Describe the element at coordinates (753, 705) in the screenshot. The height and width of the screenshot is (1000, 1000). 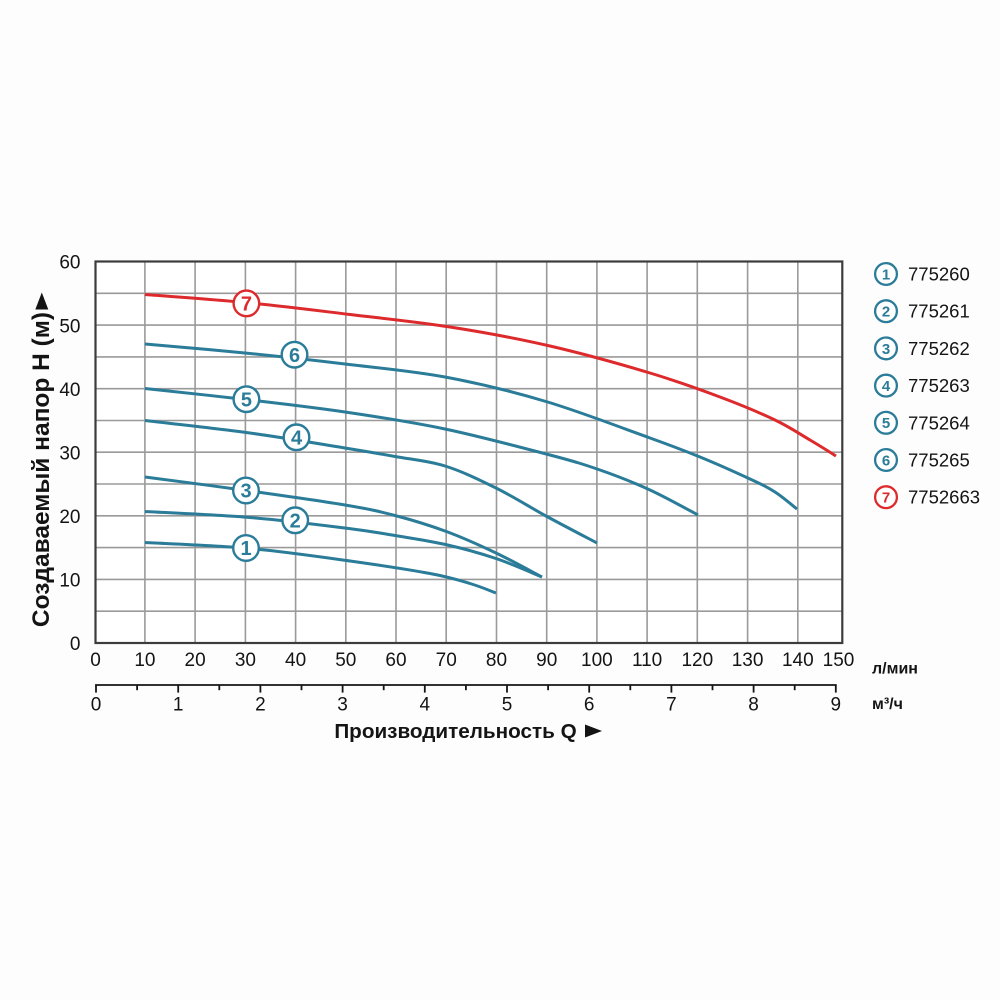
I see `svg-text: 8` at that location.